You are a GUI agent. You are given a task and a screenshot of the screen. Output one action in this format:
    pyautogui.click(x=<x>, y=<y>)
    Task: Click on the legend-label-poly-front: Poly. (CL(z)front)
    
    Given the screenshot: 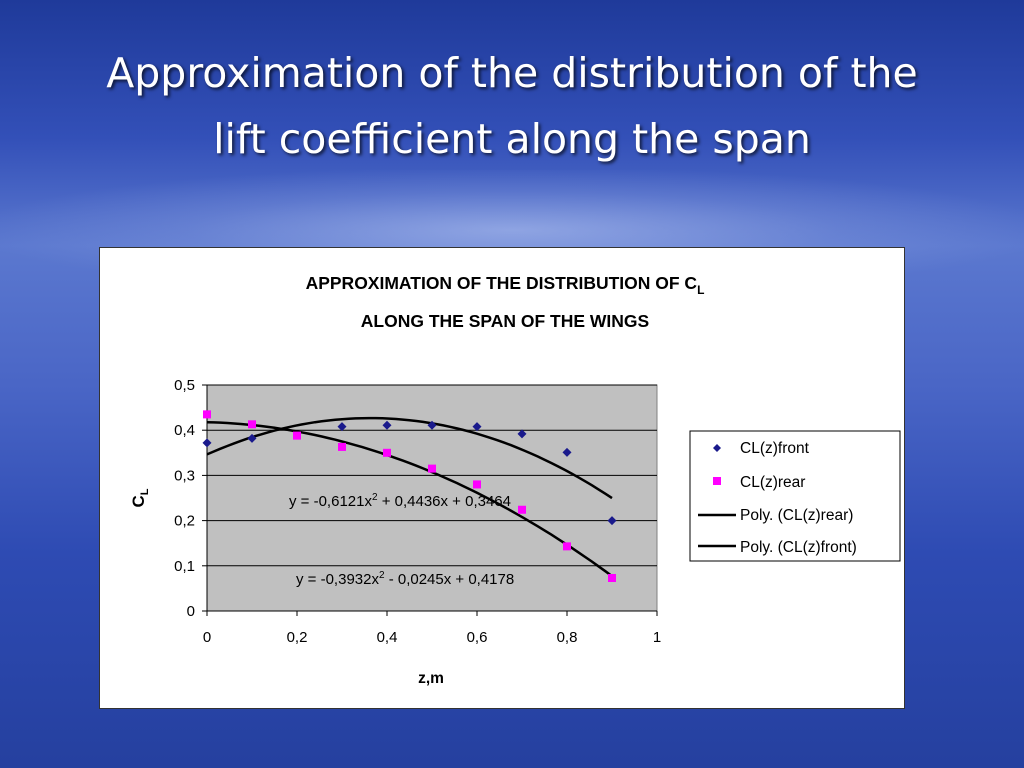 What is the action you would take?
    pyautogui.click(x=798, y=547)
    